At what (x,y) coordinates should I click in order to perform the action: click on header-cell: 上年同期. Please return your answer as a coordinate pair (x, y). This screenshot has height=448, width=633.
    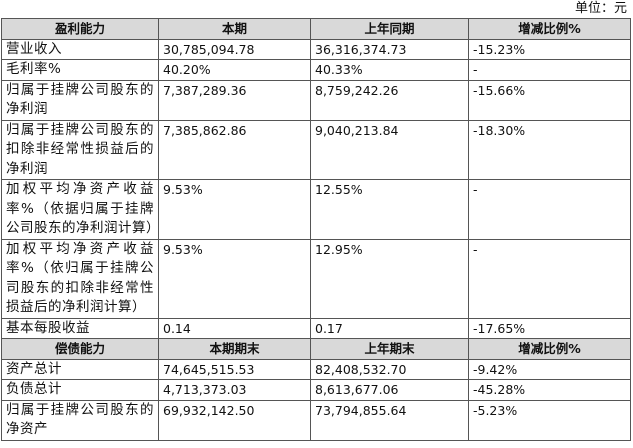
    Looking at the image, I should click on (389, 29).